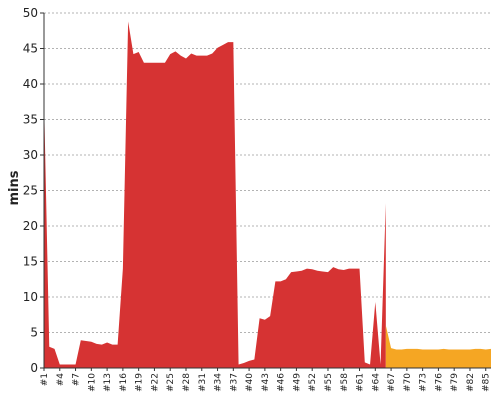  What do you see at coordinates (376, 382) in the screenshot?
I see `x-tick-label: #64` at bounding box center [376, 382].